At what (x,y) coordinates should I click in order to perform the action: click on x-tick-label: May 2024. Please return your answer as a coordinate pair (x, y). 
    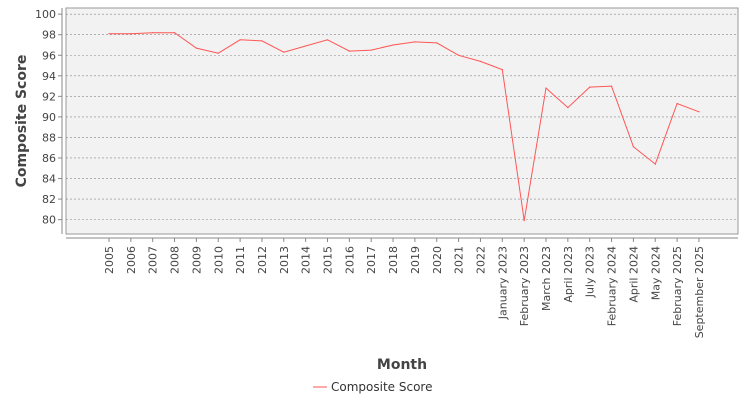
    Looking at the image, I should click on (655, 273).